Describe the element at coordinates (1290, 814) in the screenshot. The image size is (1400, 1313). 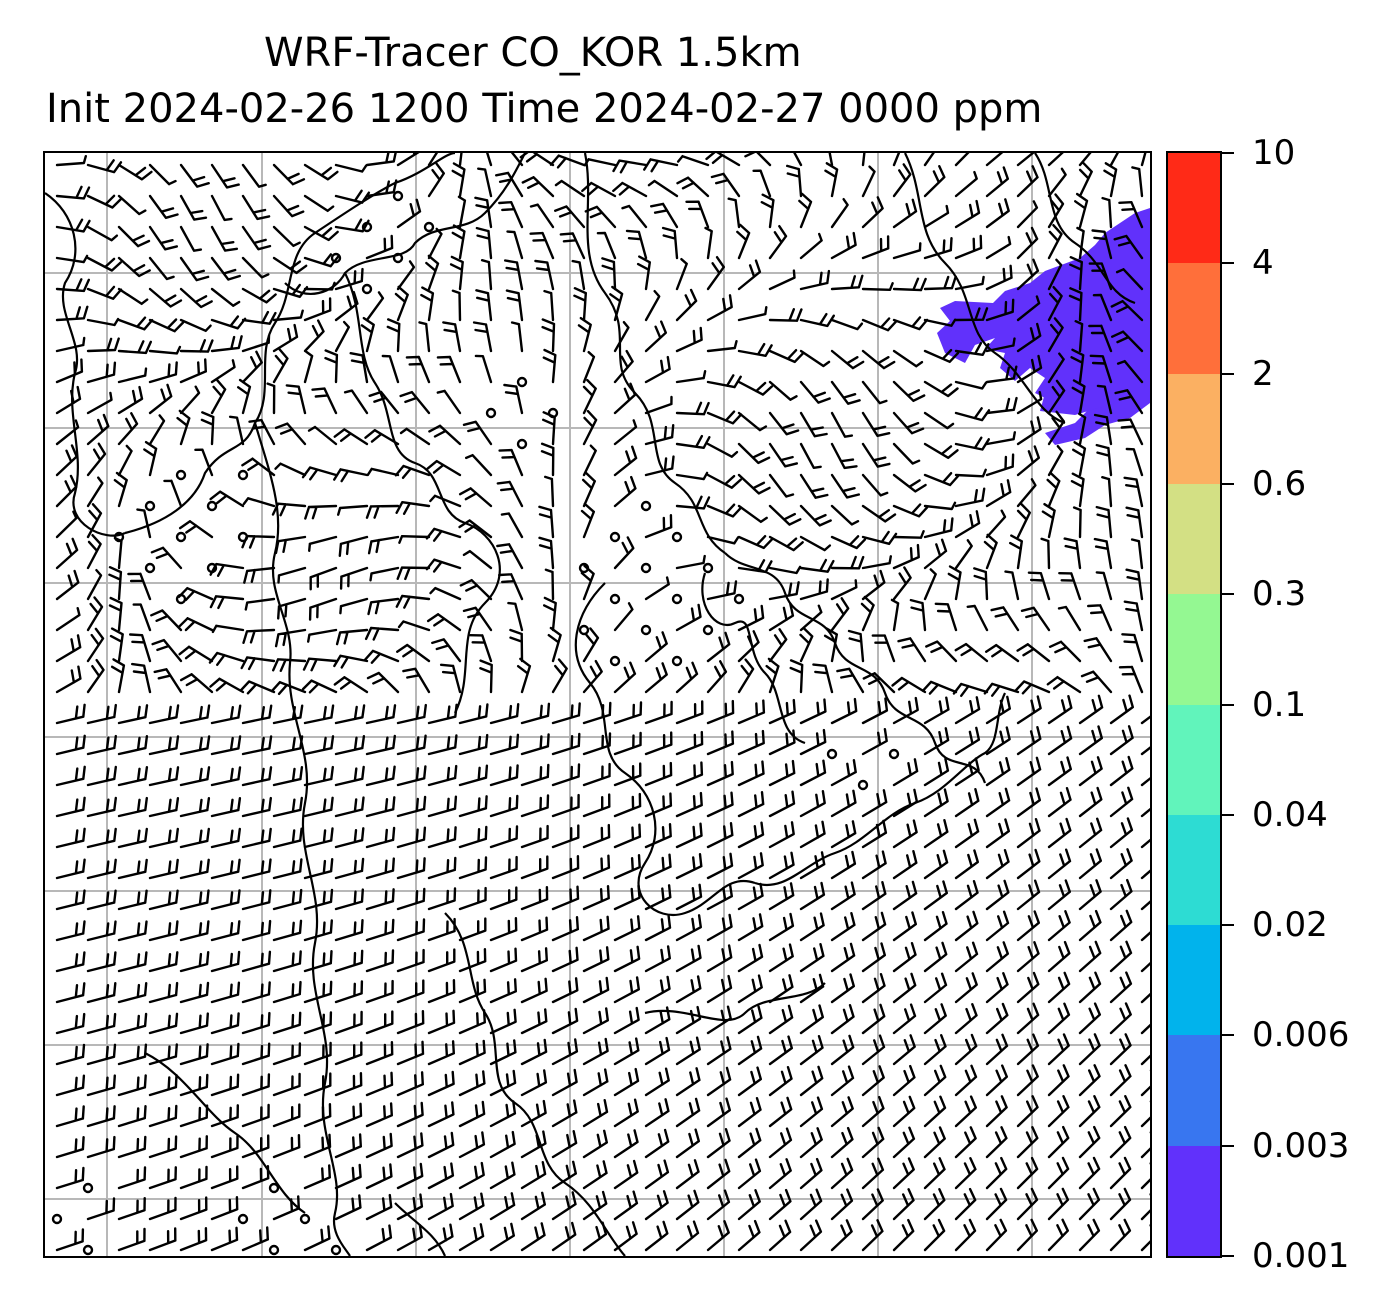
I see `colorbar-tick-label: 0.04` at that location.